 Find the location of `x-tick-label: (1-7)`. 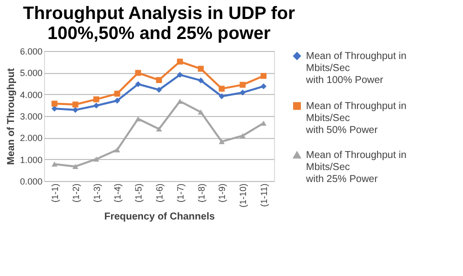

x-tick-label: (1-7) is located at coordinates (180, 193).